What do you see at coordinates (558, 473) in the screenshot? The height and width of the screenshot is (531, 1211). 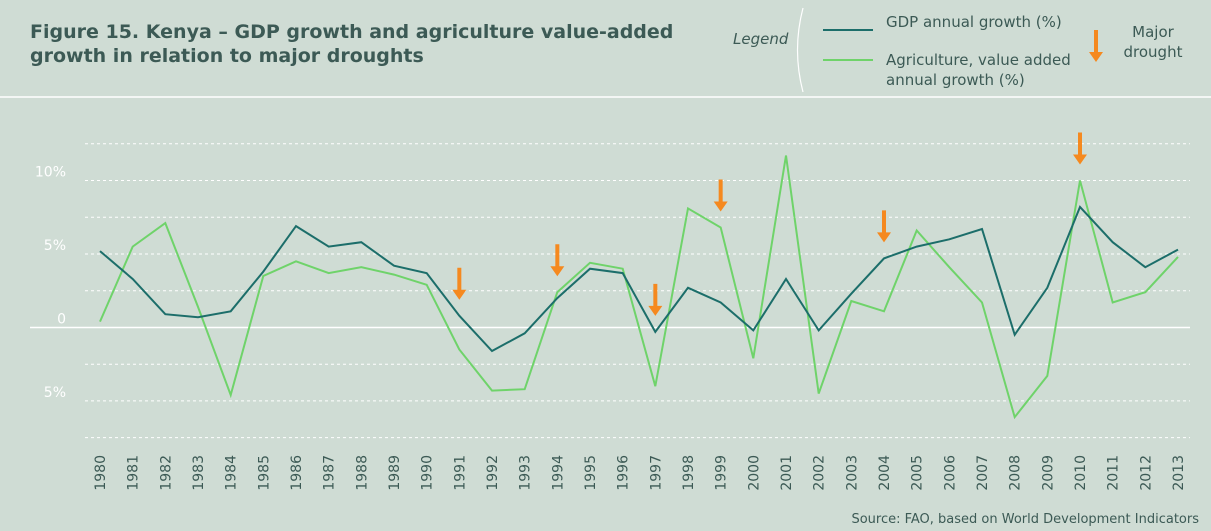 I see `x-tick-label: 1994` at bounding box center [558, 473].